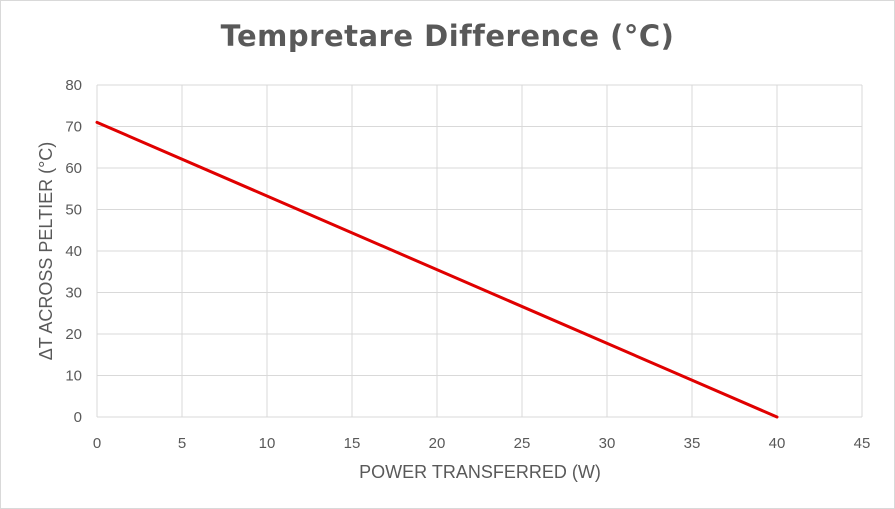 This screenshot has height=509, width=895. What do you see at coordinates (78, 417) in the screenshot?
I see `y-tick-label: 0` at bounding box center [78, 417].